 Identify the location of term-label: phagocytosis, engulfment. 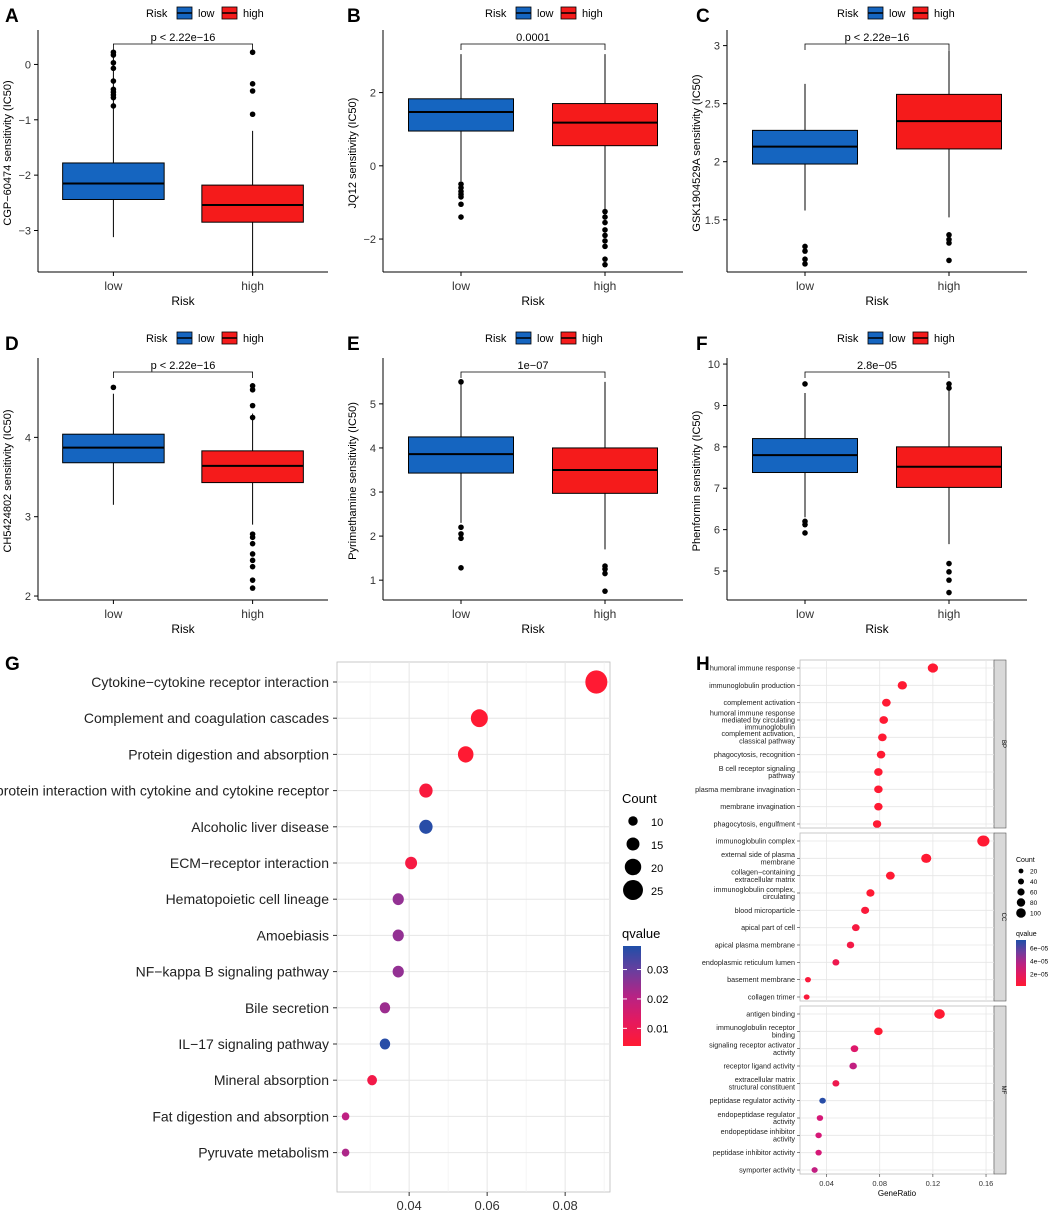
(754, 824).